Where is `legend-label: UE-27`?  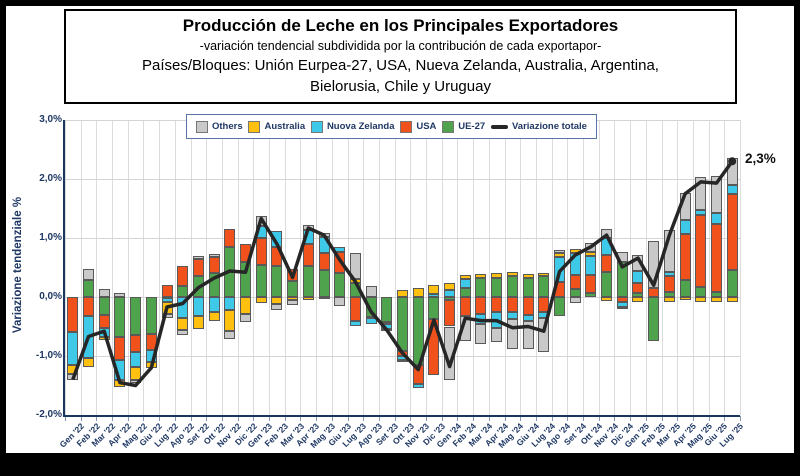 legend-label: UE-27 is located at coordinates (472, 126).